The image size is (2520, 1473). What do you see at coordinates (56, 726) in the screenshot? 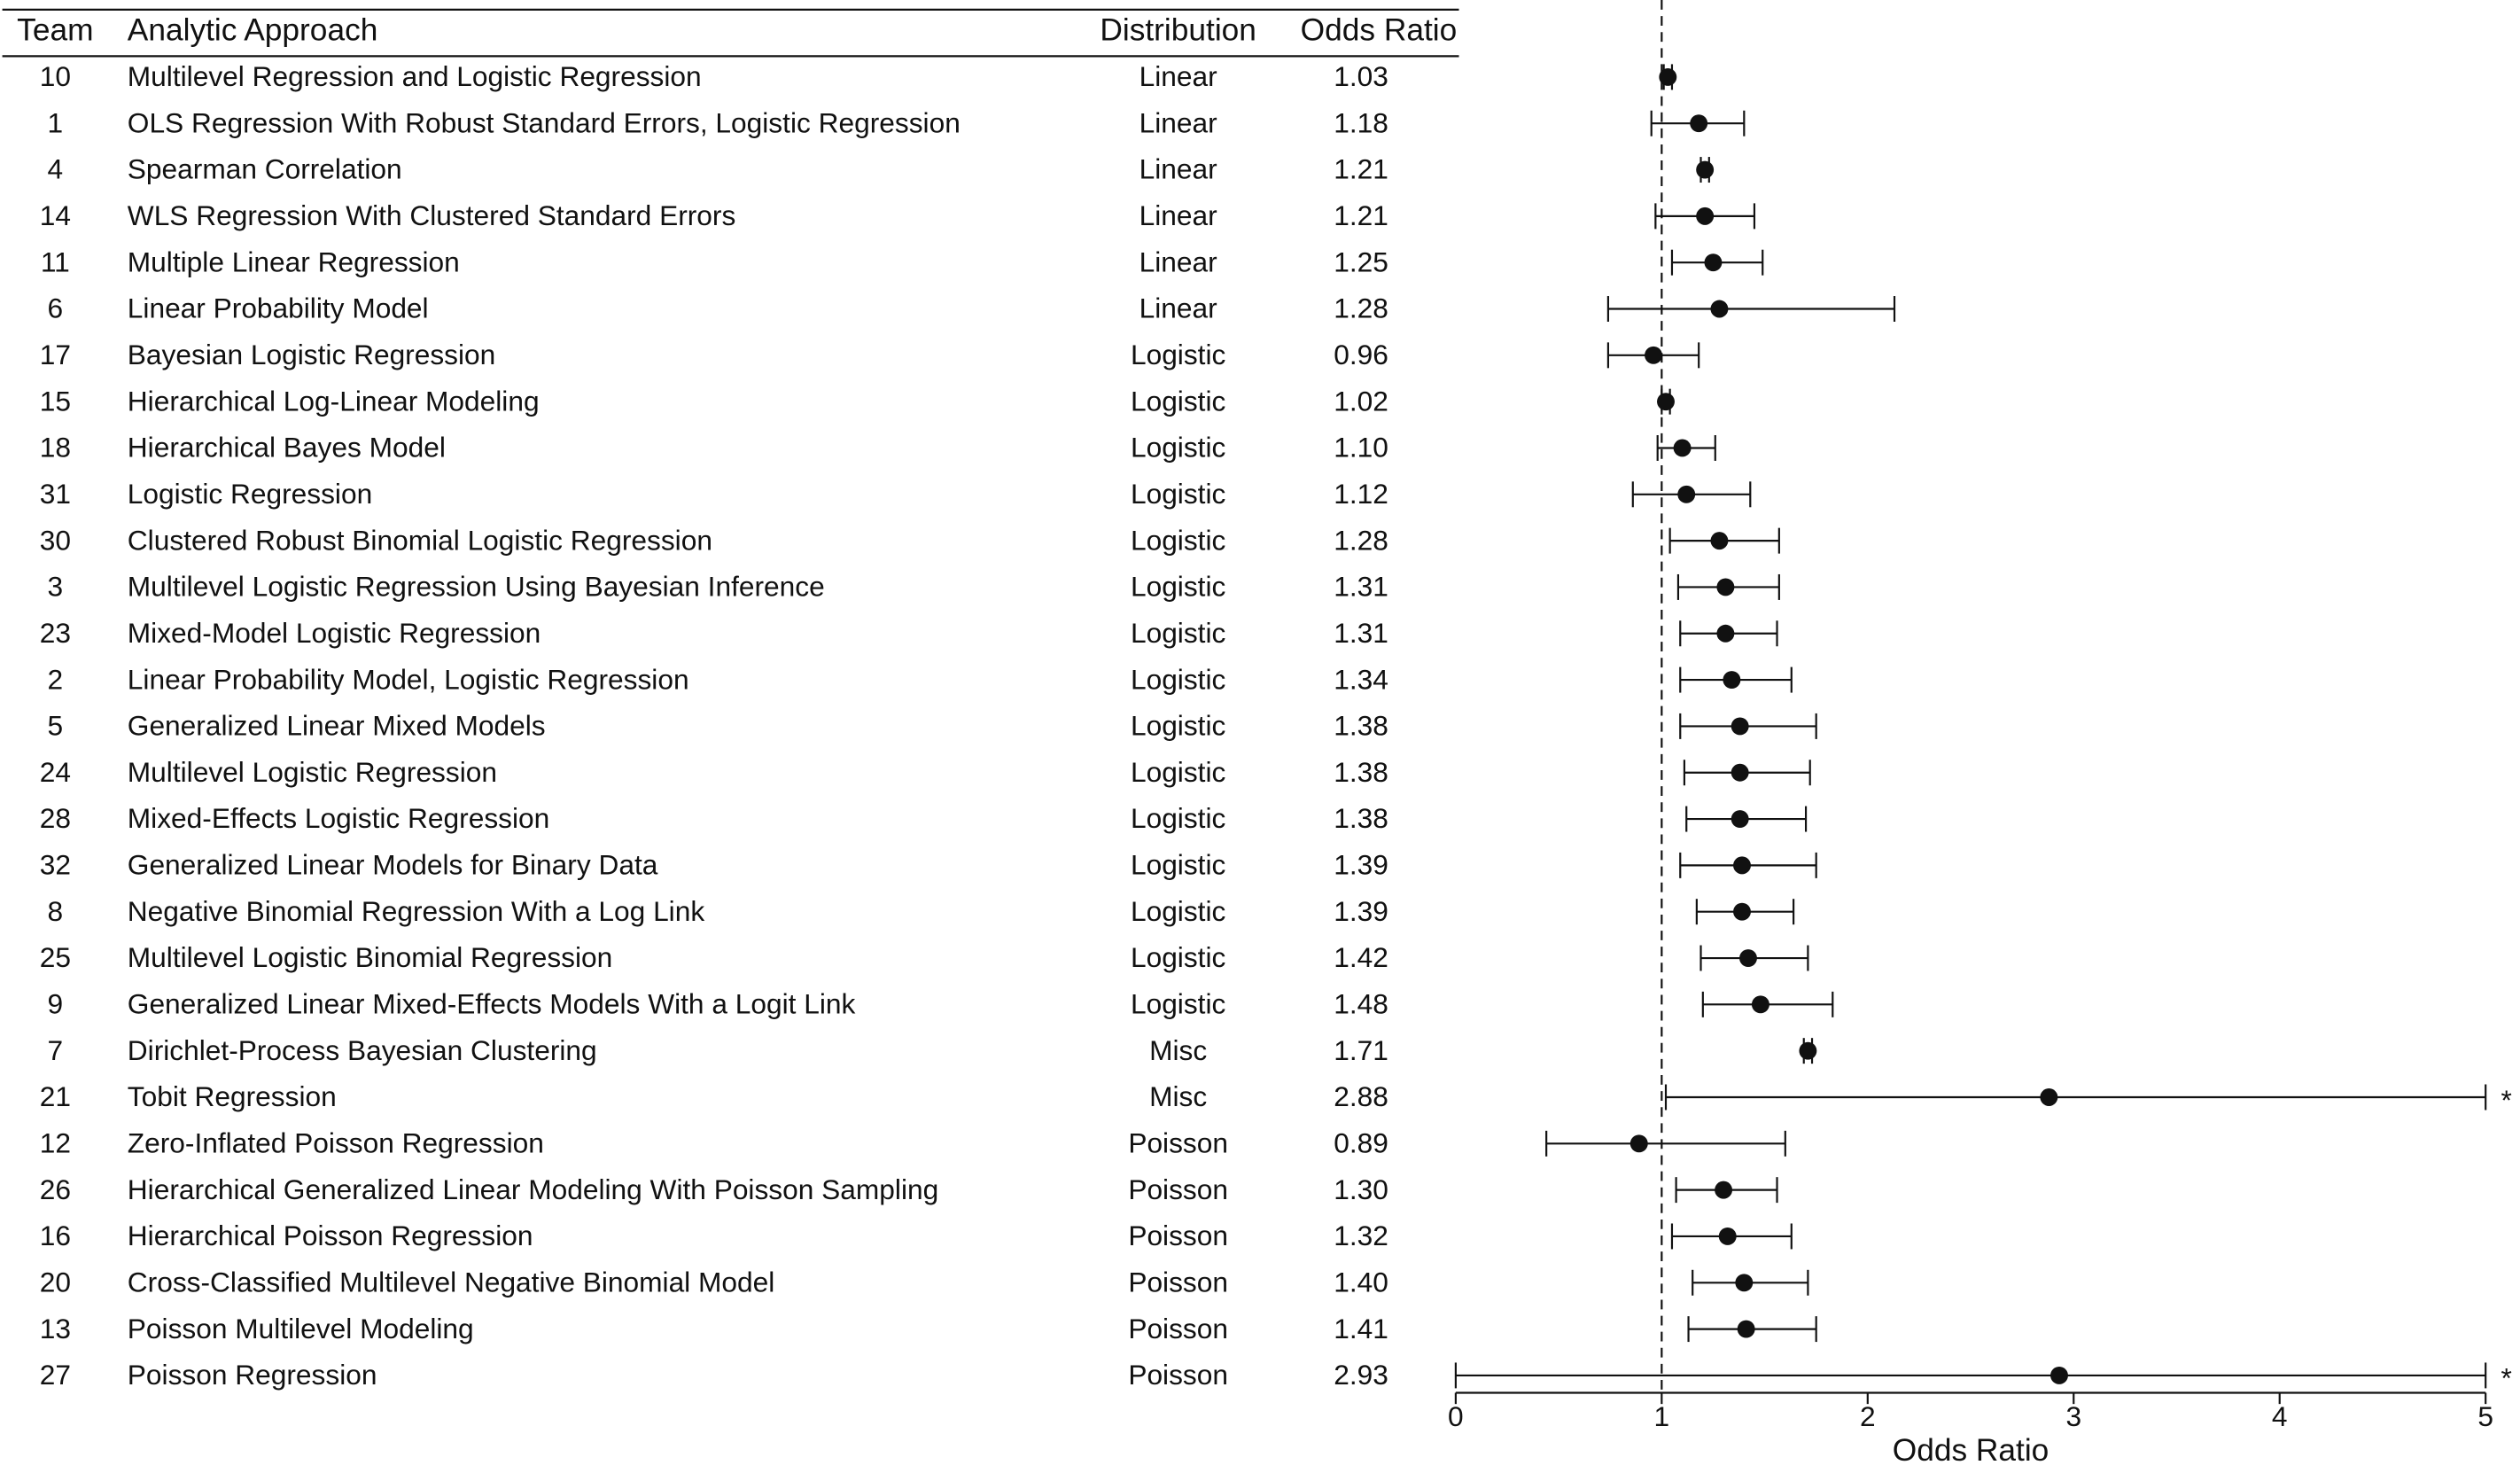
I see `team-number: 5` at bounding box center [56, 726].